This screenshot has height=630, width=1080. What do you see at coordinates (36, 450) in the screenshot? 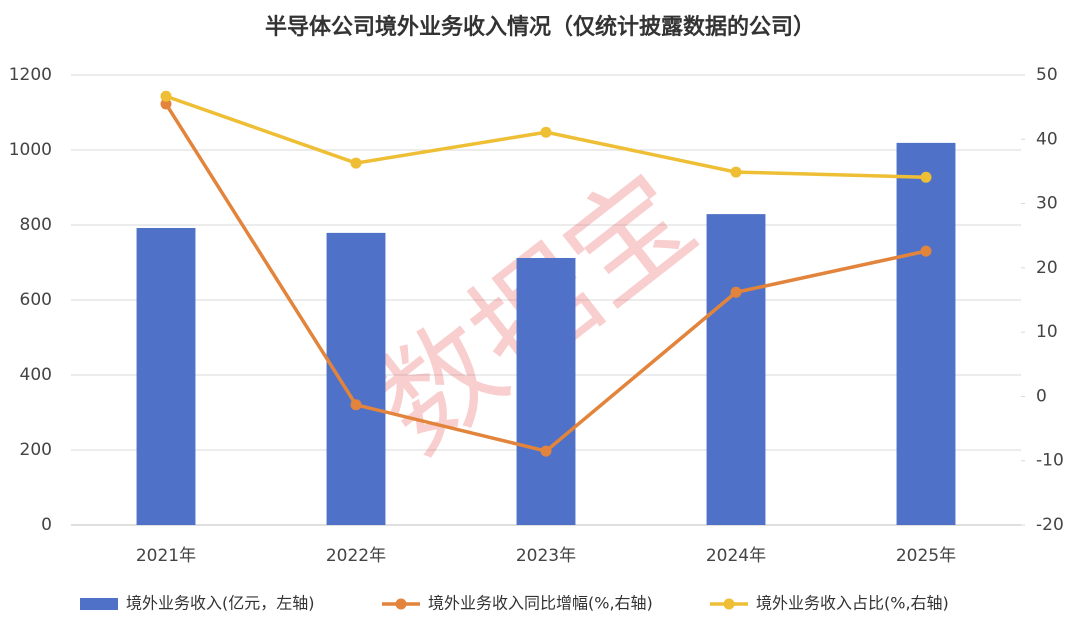
I see `y-tick-label: 200` at bounding box center [36, 450].